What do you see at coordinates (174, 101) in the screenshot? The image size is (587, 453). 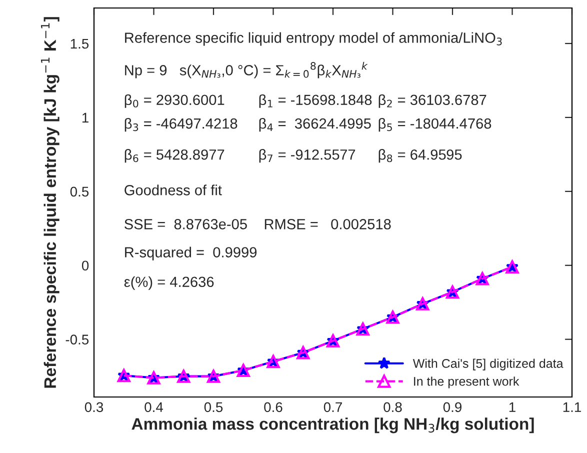 I see `annotation: β$_{0}$ = 2930.6001` at bounding box center [174, 101].